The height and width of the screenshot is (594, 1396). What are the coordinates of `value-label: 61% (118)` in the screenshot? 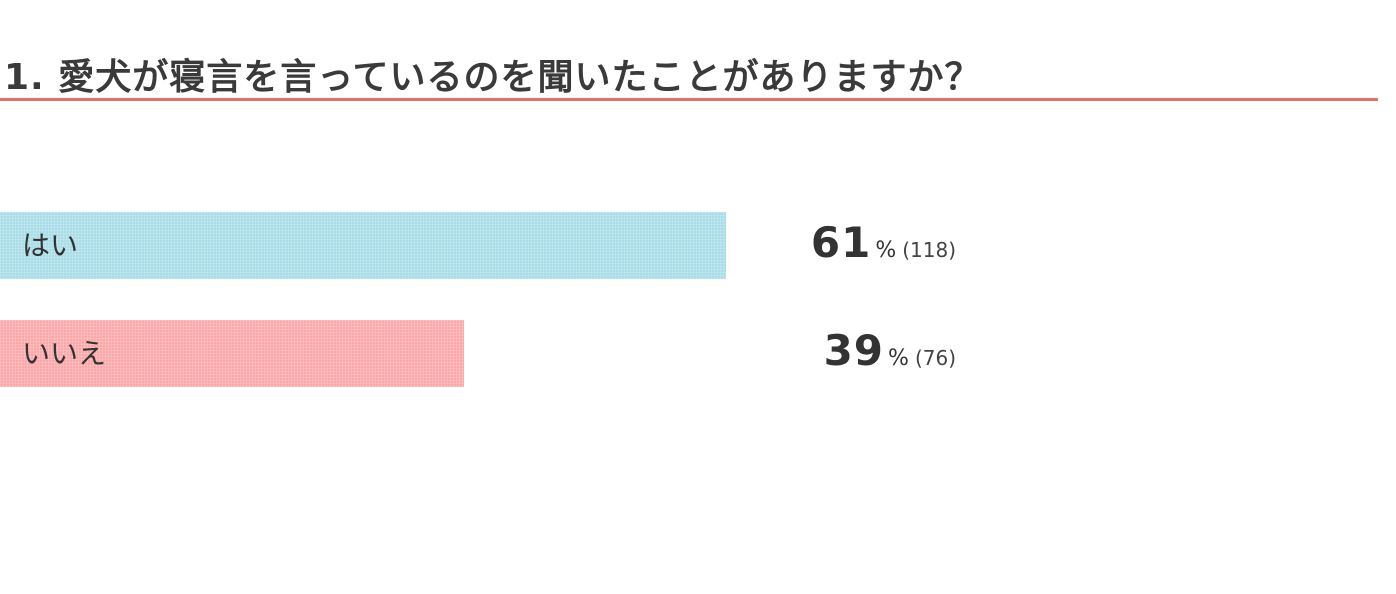 It's located at (883, 242).